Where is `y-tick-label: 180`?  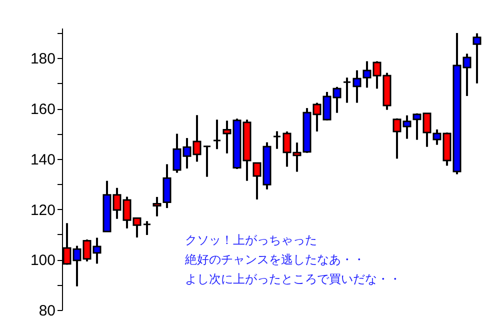 y-tick-label: 180 is located at coordinates (43, 59).